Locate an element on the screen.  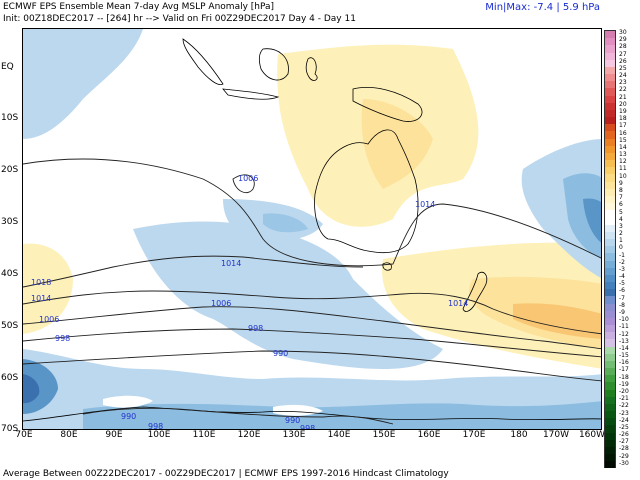
colorbar-tick-label: -20 is located at coordinates (624, 392).